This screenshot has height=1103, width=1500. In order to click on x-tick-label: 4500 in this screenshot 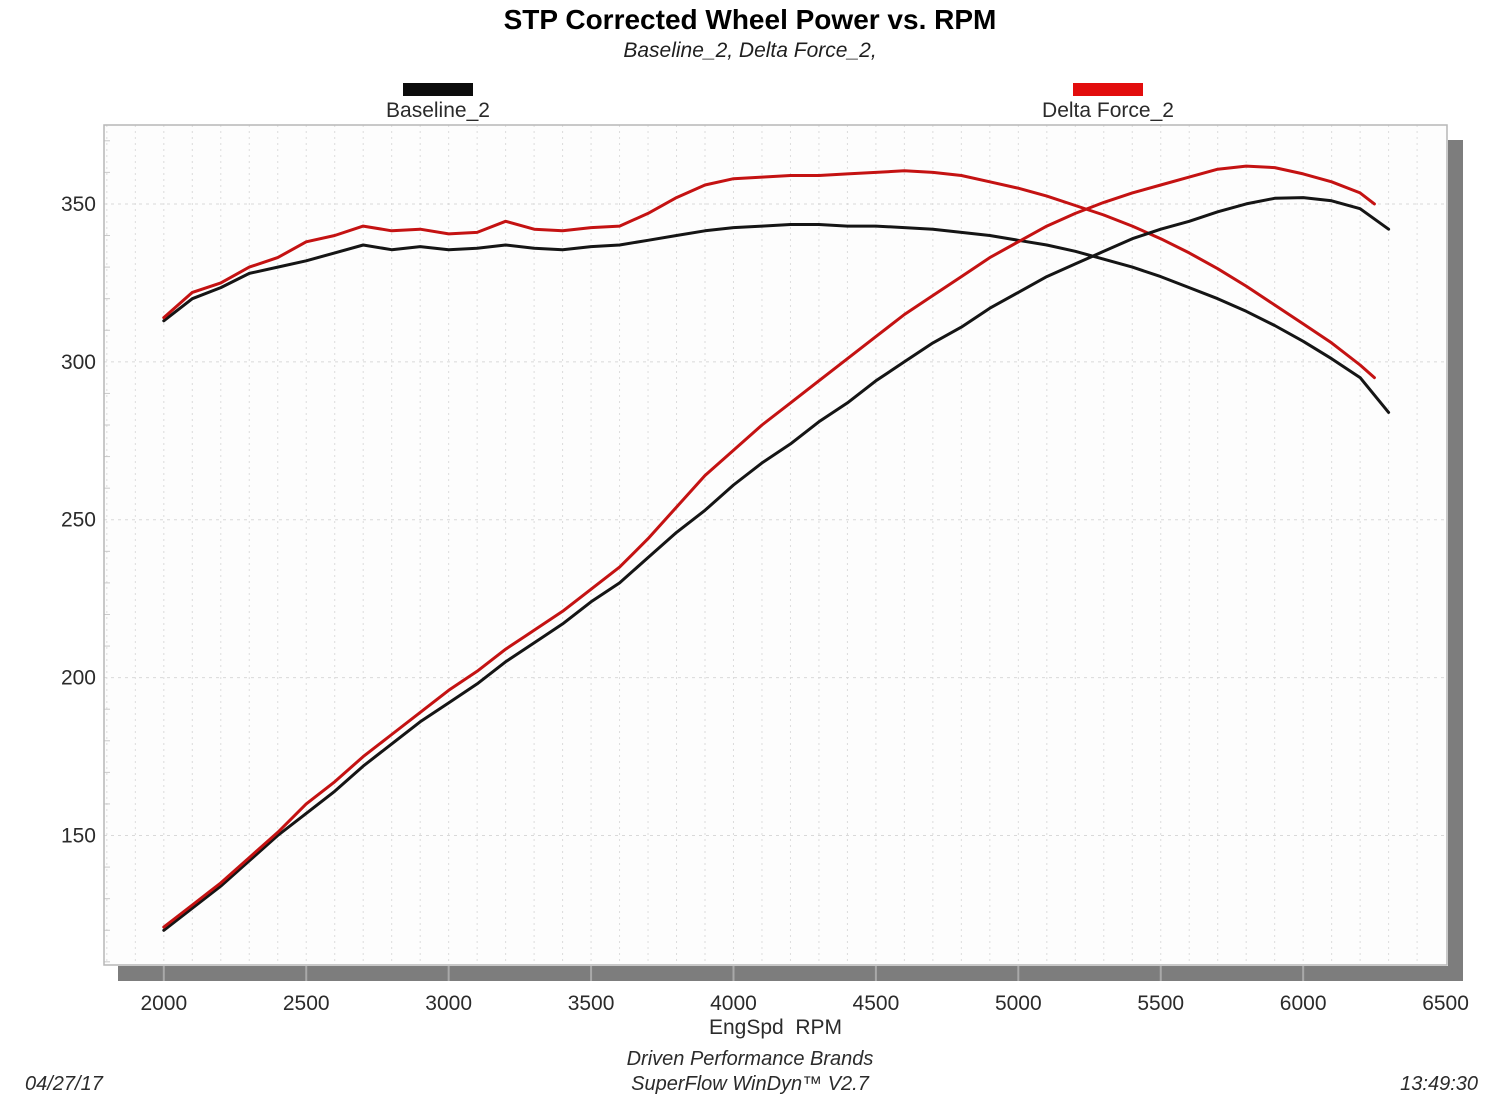, I will do `click(876, 1003)`.